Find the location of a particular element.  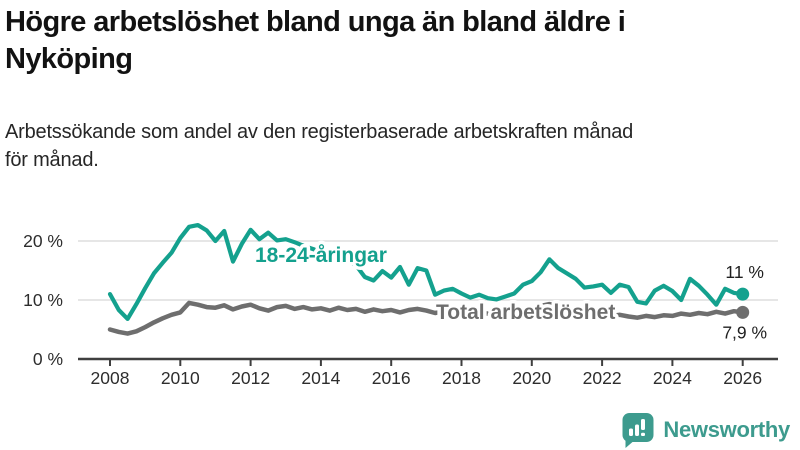

newsworthy-logo: Newsworthy is located at coordinates (705, 430).